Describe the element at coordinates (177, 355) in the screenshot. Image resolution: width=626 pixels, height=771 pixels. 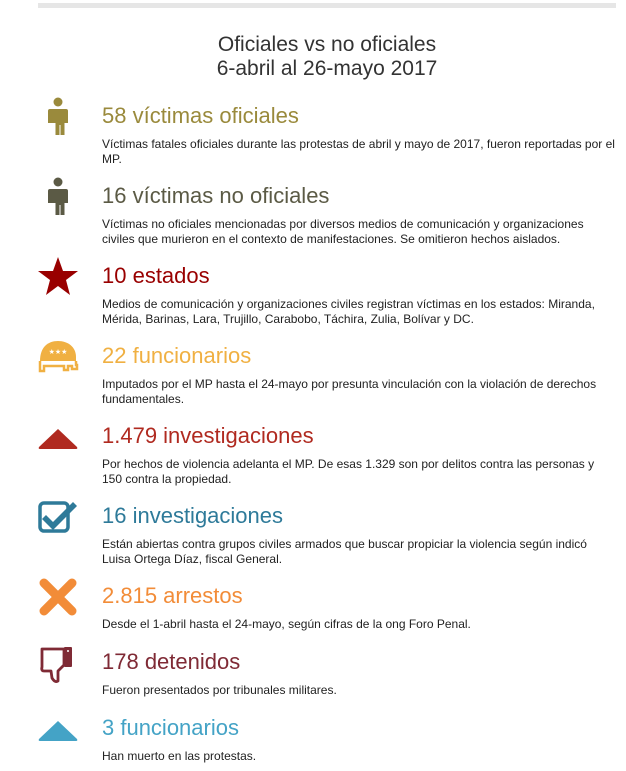
I see `stat-heading: 22 funcionarios` at that location.